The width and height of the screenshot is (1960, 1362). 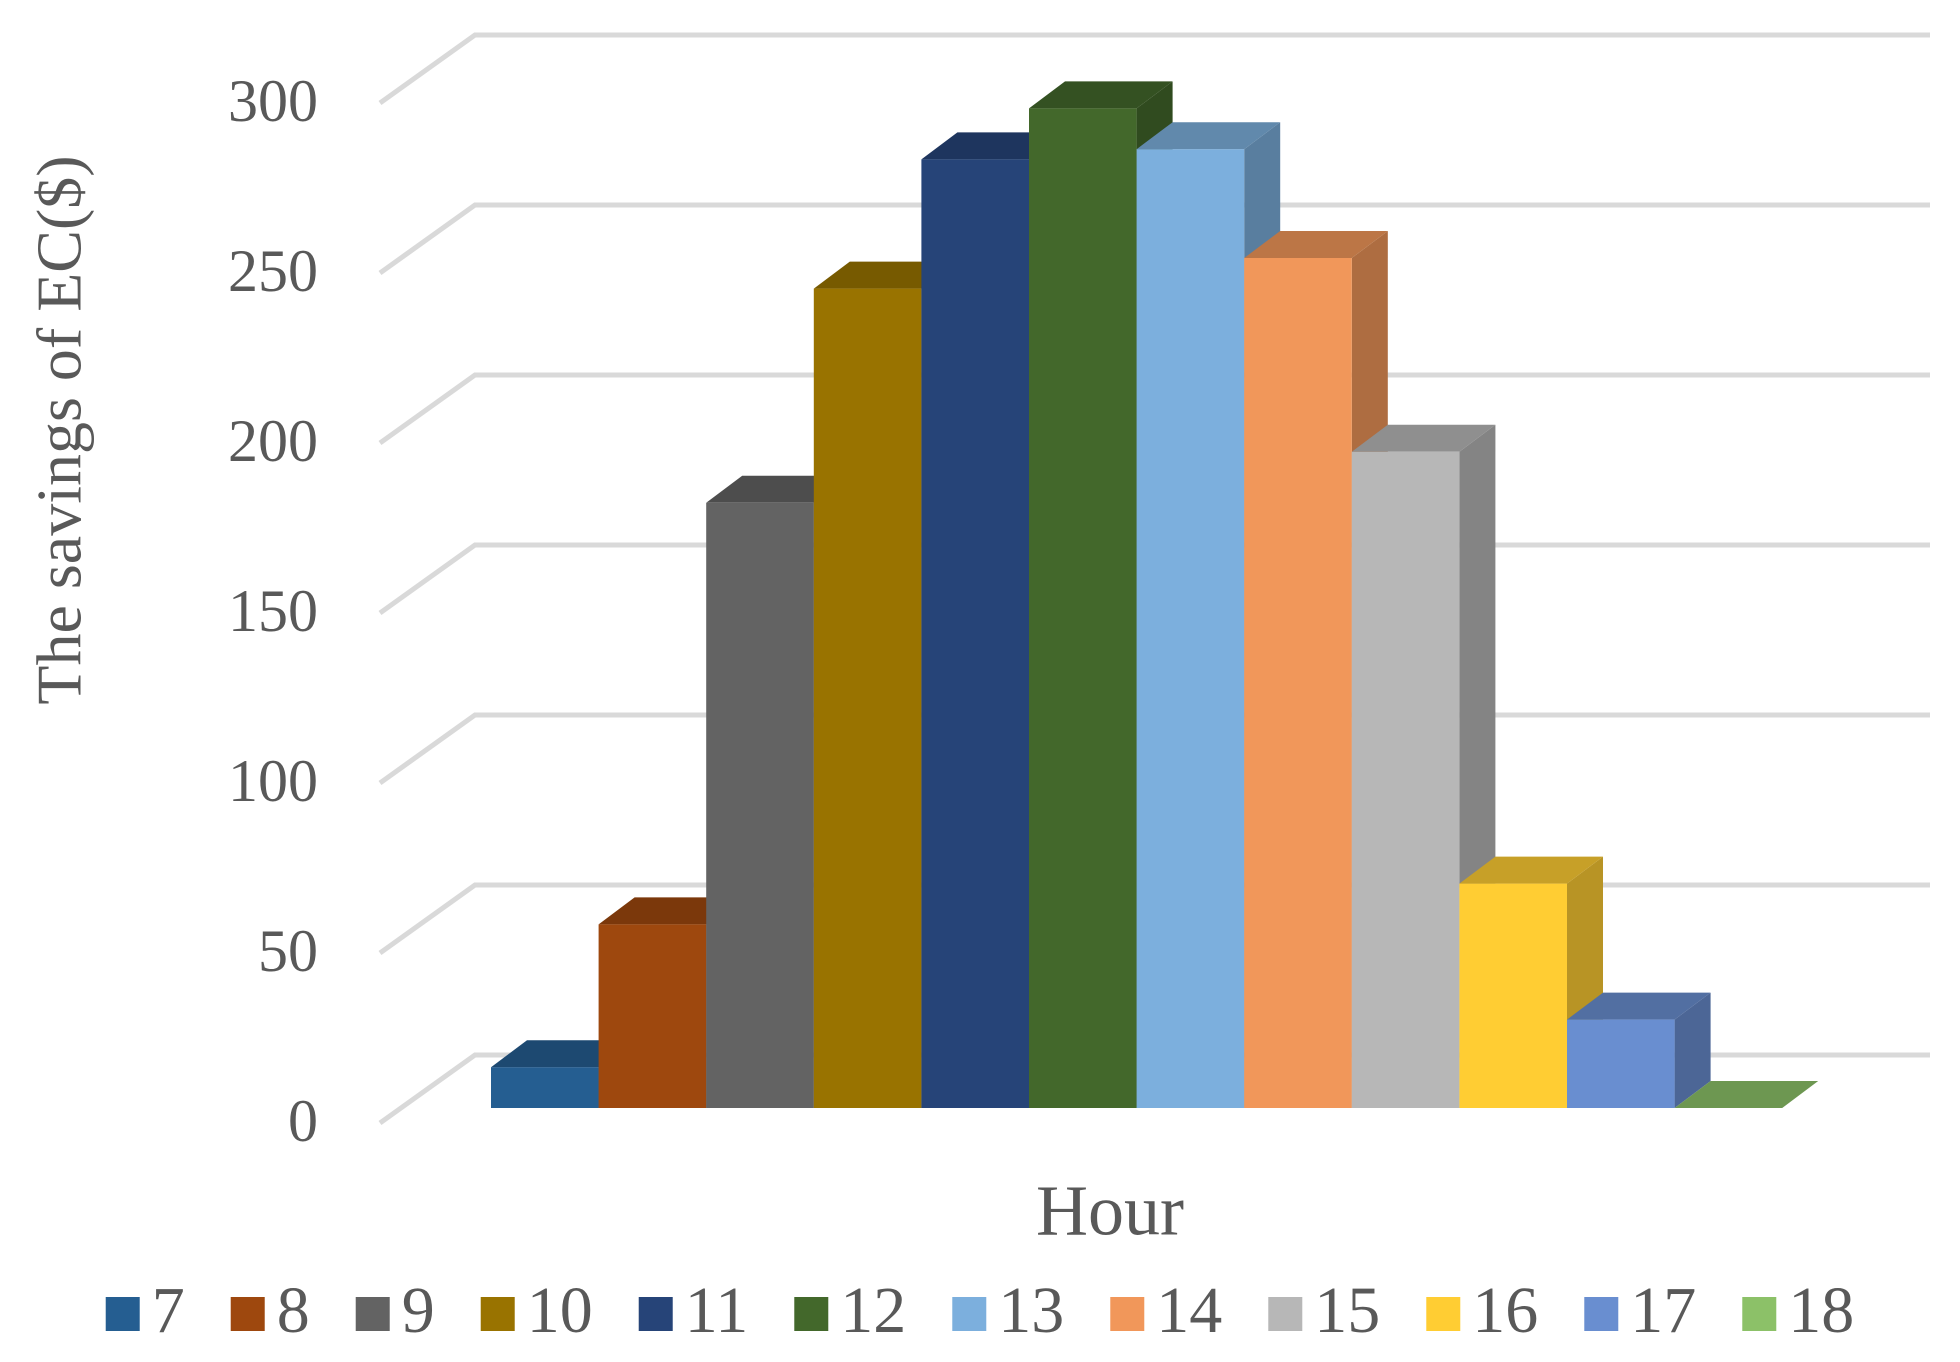 I want to click on y-tick-label: 200, so click(x=273, y=441).